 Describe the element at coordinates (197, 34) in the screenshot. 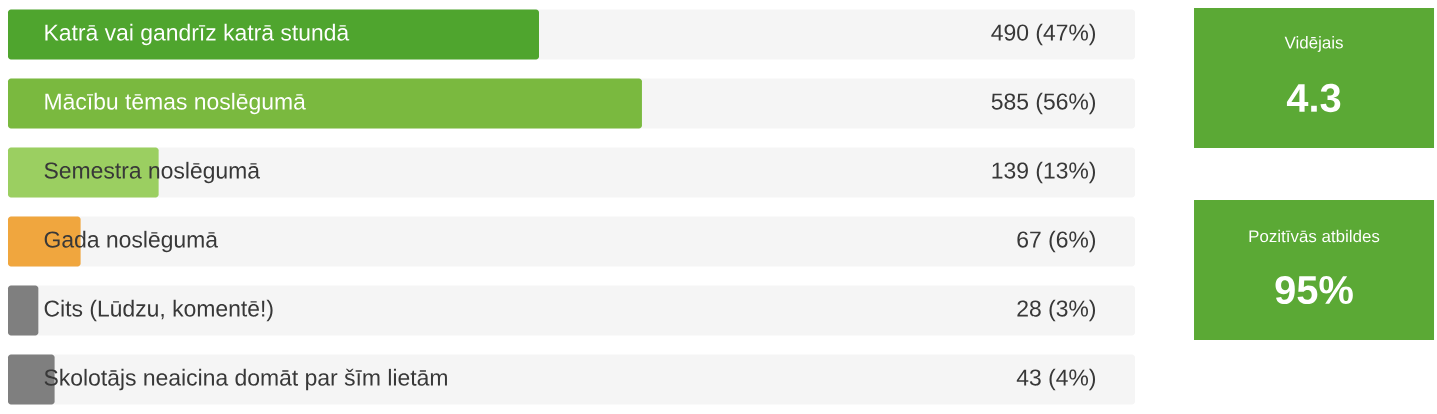

I see `y-tick-label: Katrā vai gandrīz katrā stundā` at that location.